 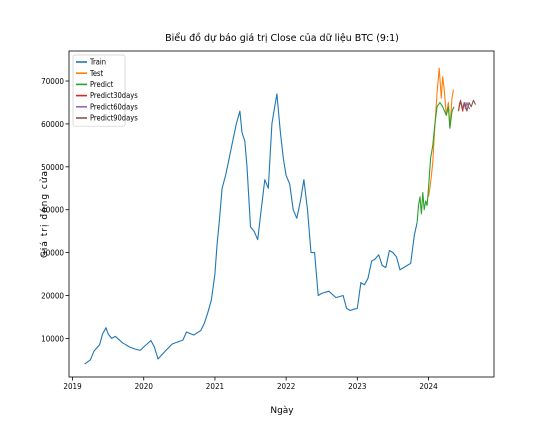 I want to click on y-tick-label-20000: 20000, so click(x=52, y=296).